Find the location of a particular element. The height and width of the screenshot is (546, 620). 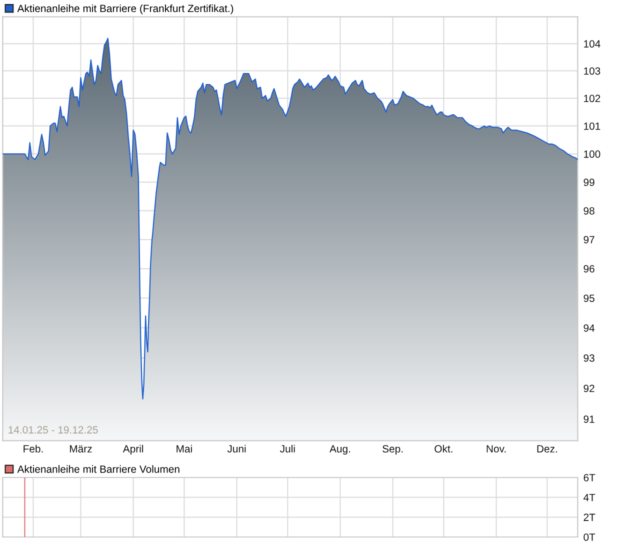

x-tick-label: April is located at coordinates (133, 449).